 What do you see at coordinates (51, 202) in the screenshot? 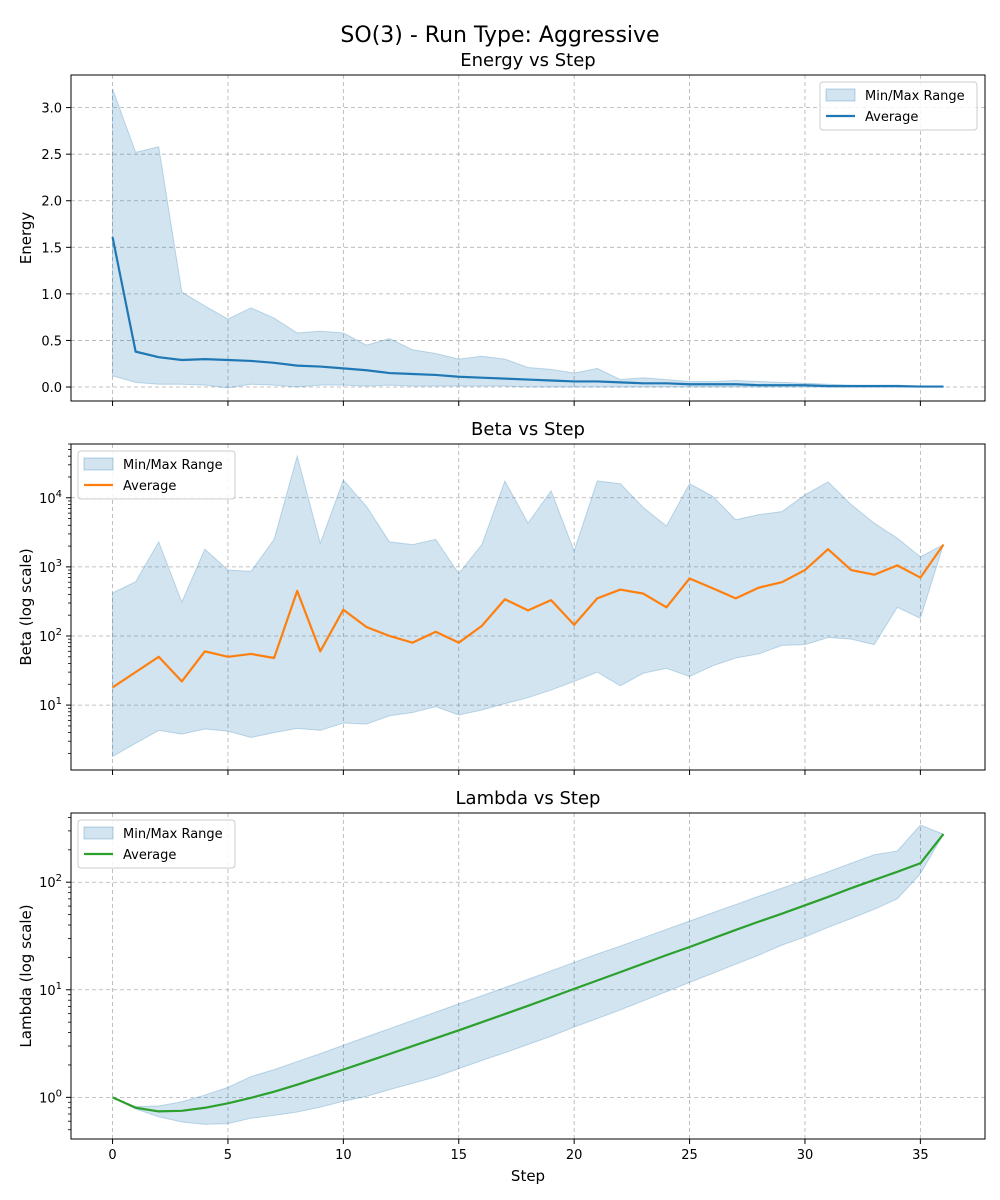
I see `energy-ytick-label: 2.0` at bounding box center [51, 202].